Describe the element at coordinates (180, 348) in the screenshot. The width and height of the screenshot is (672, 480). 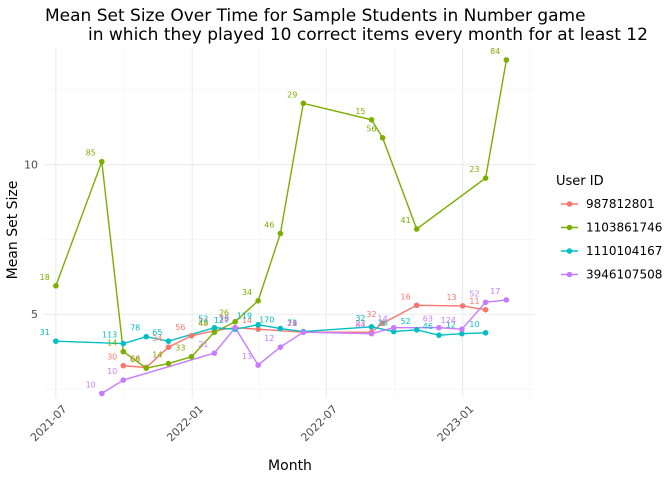
I see `point-label: 33` at that location.